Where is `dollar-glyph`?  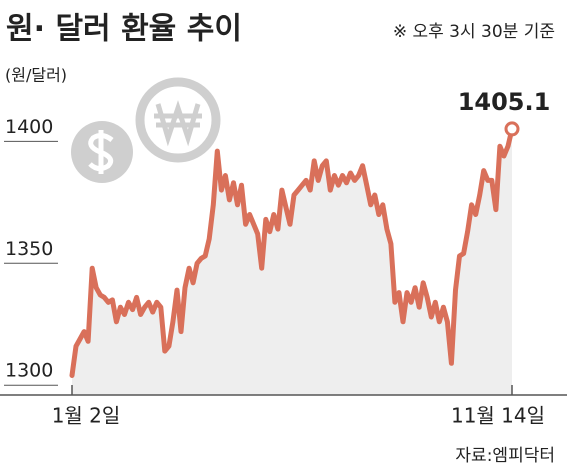
dollar-glyph is located at coordinates (101, 152).